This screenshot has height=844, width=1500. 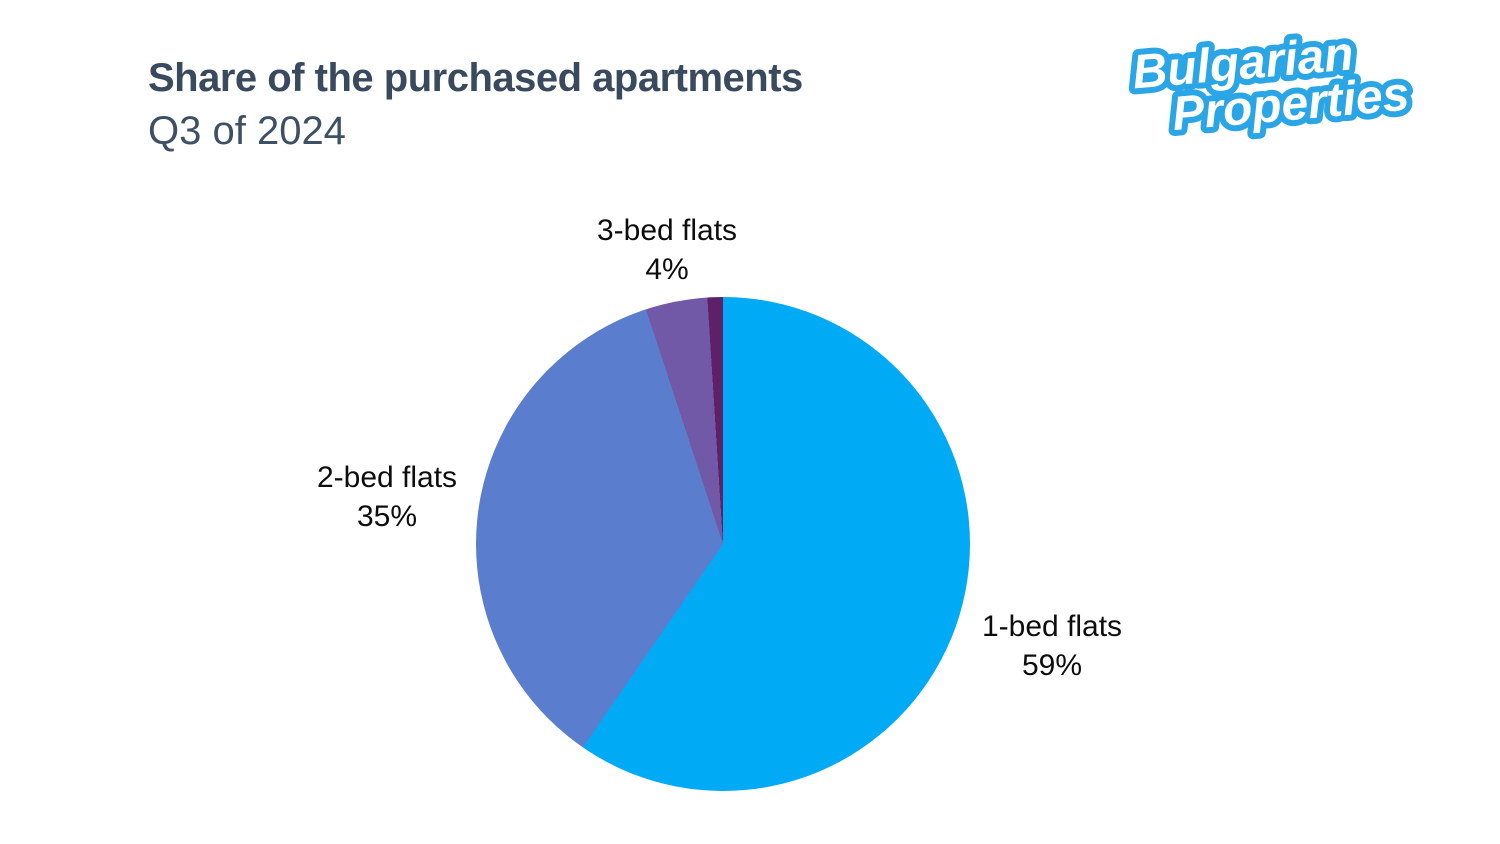 What do you see at coordinates (667, 250) in the screenshot?
I see `slice-label-3-bed-flats: 3-bed flats 4%` at bounding box center [667, 250].